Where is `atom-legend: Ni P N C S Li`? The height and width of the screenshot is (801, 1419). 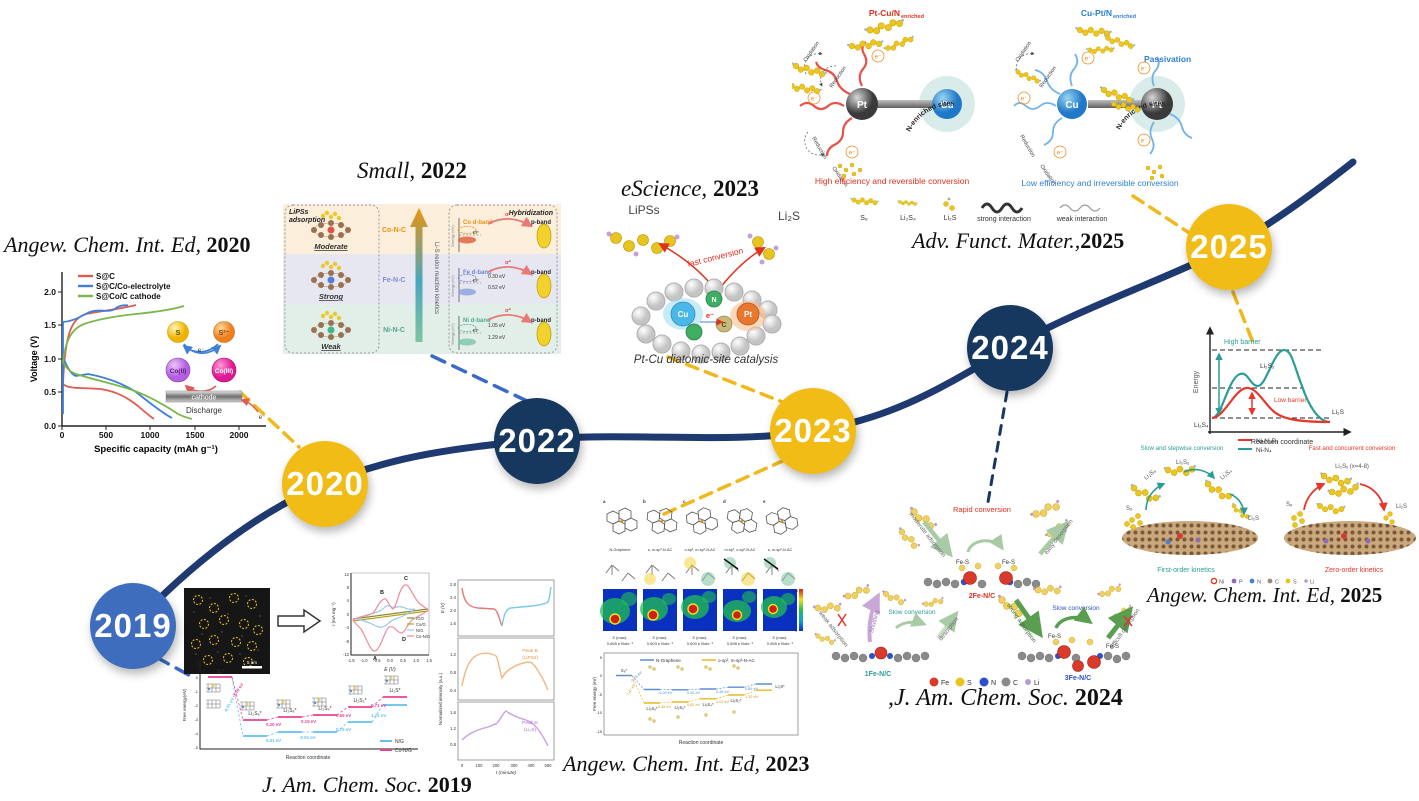
atom-legend: Ni P N C S Li is located at coordinates (1262, 581).